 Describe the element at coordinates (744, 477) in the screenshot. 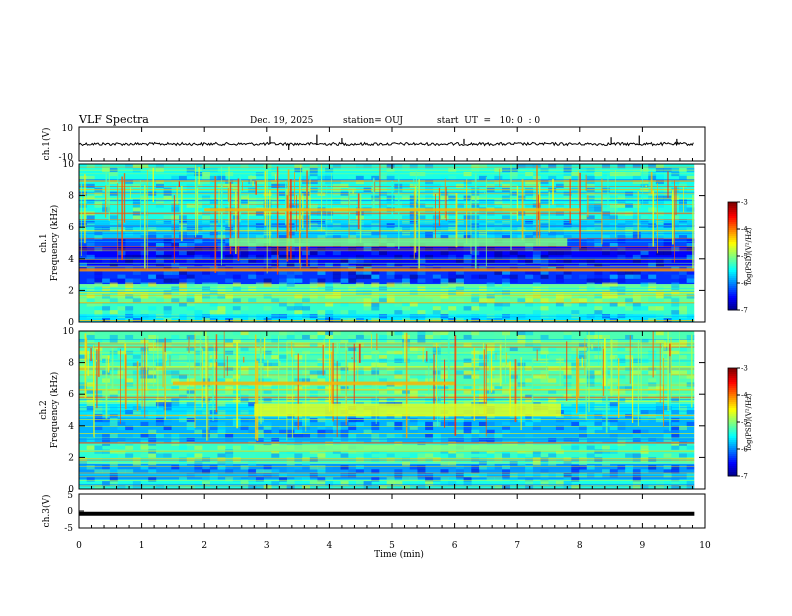

I see `colorbar-tick-label: -7` at that location.